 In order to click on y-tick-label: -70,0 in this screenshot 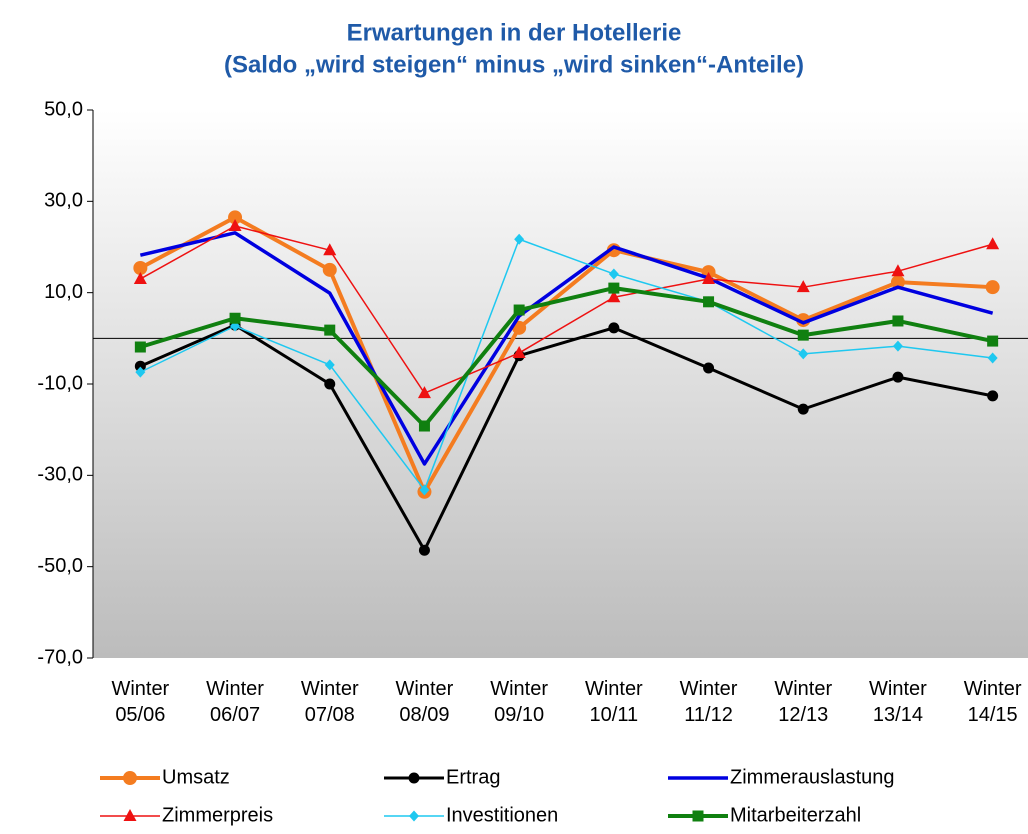, I will do `click(60, 657)`.